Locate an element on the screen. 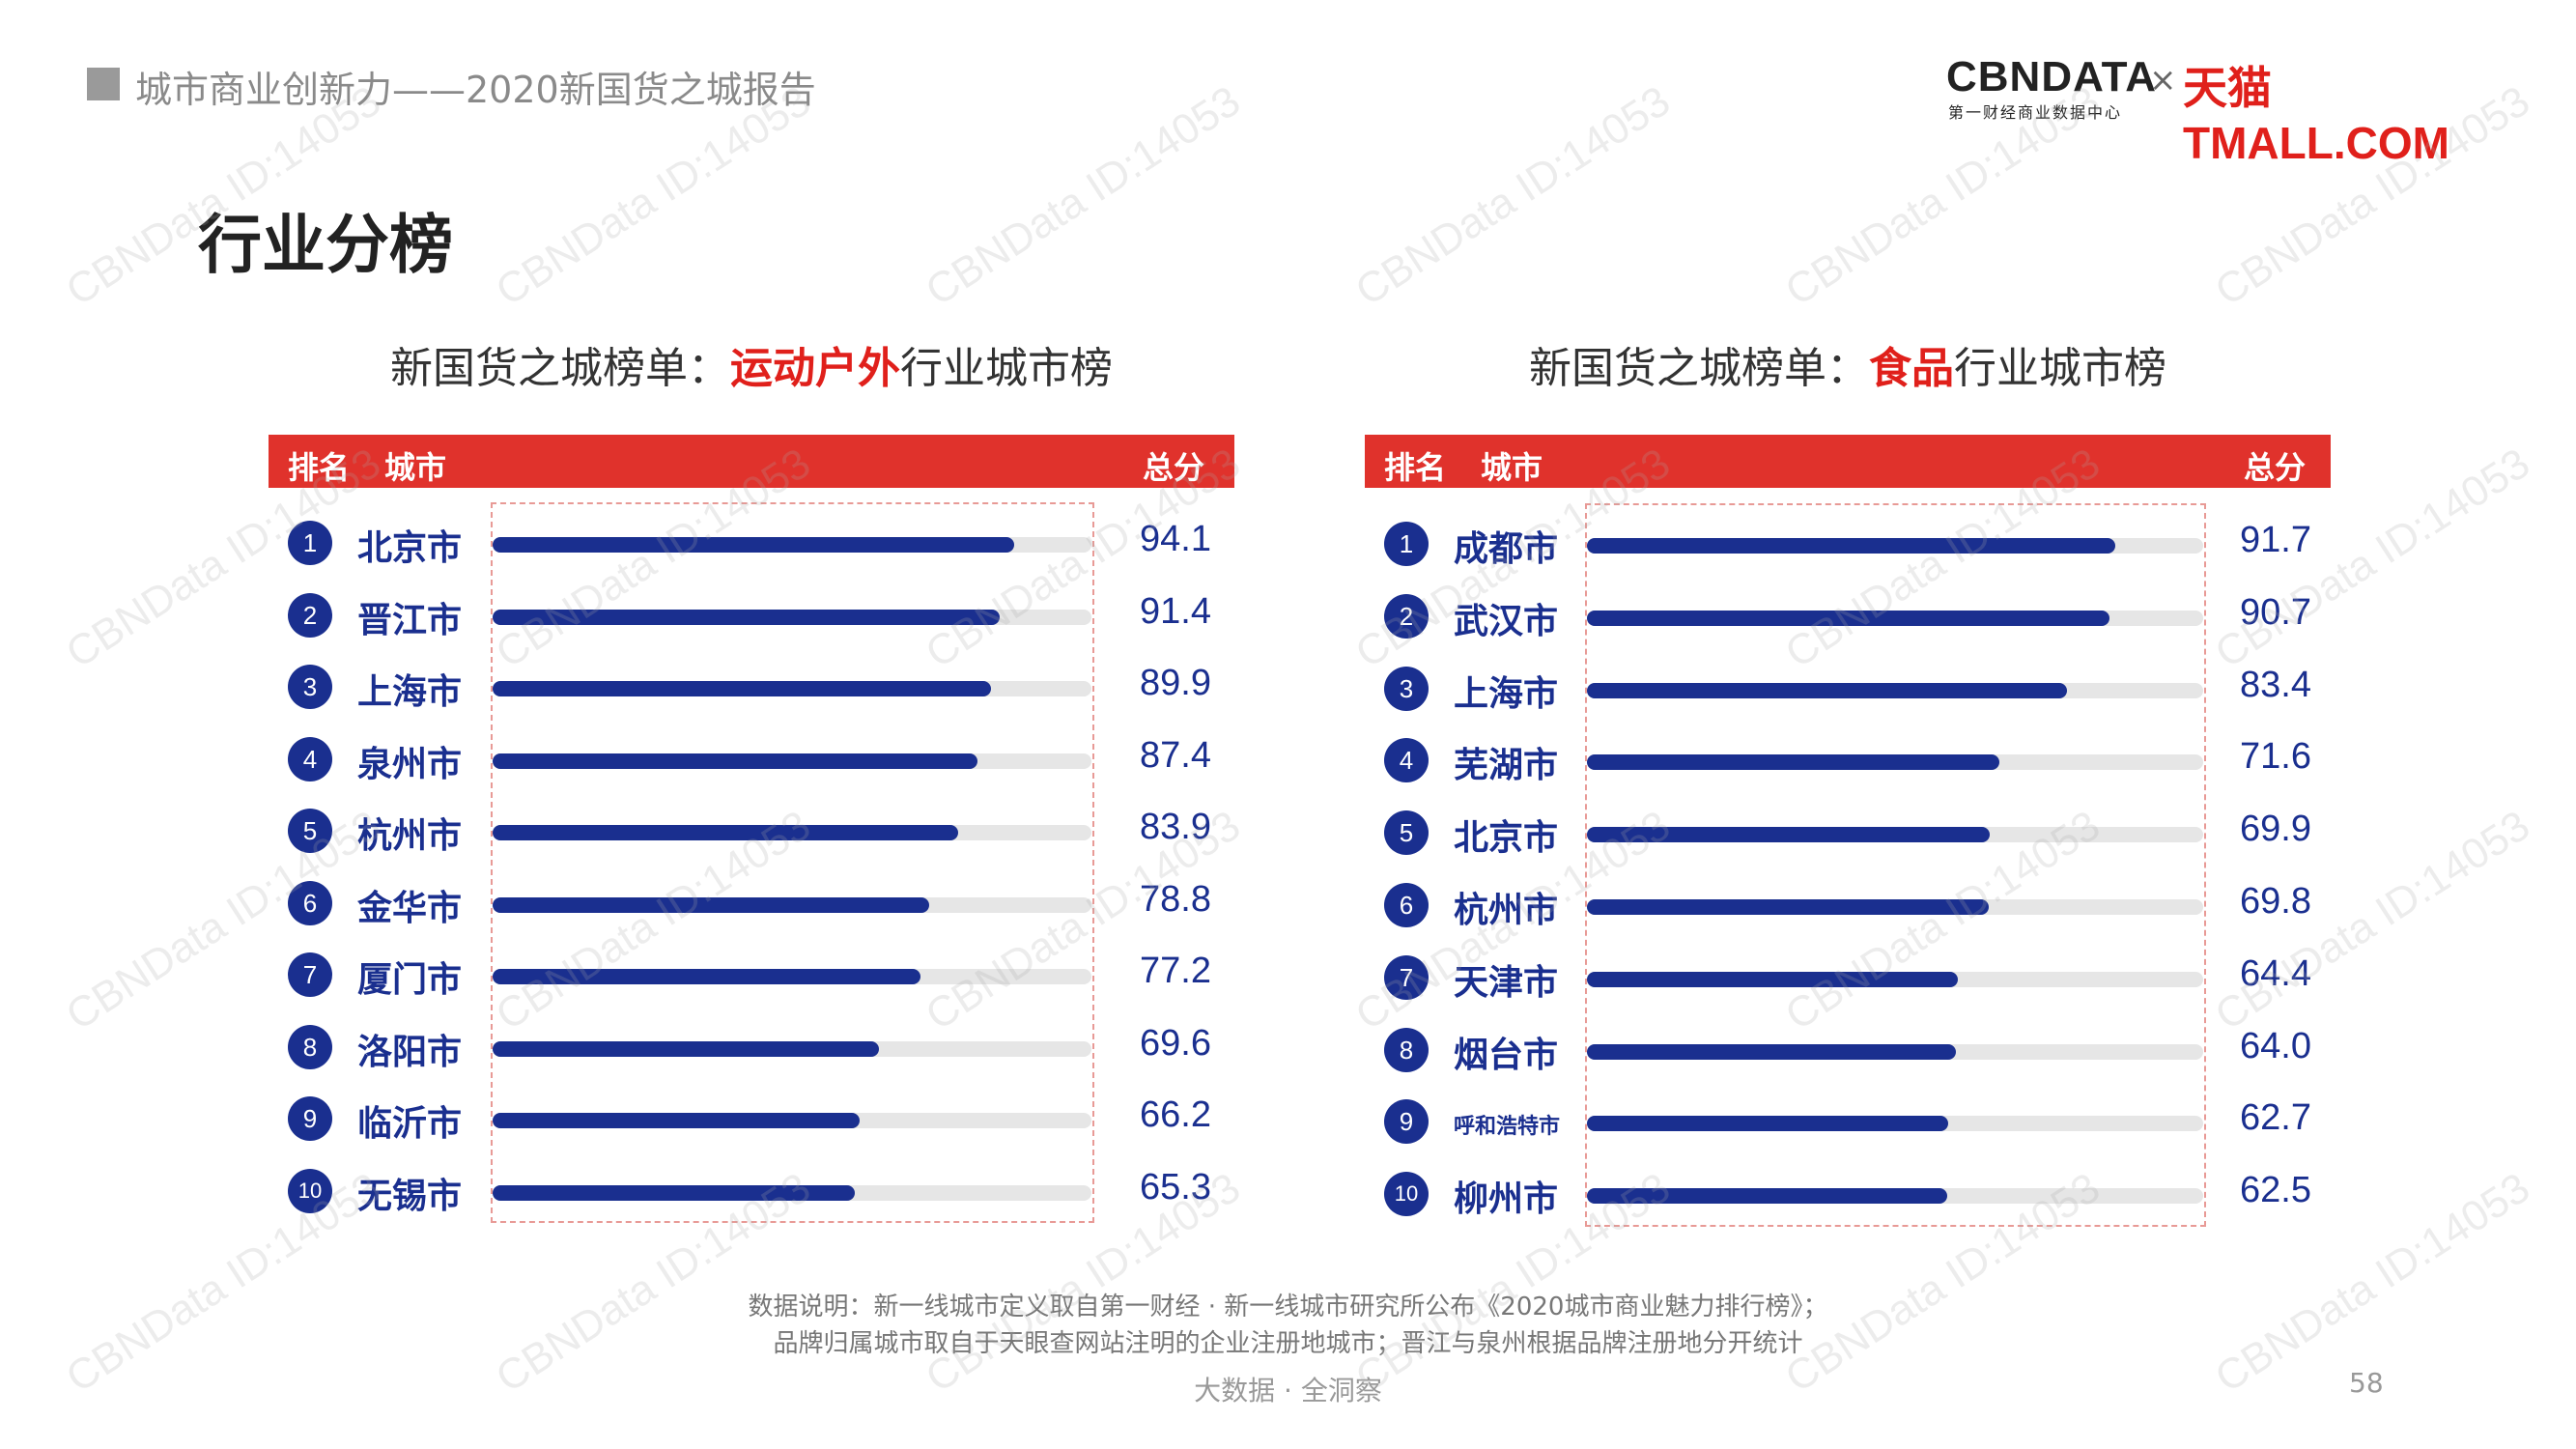 This screenshot has width=2576, height=1449. bar-row: 5 北京市 69.9 is located at coordinates (1848, 832).